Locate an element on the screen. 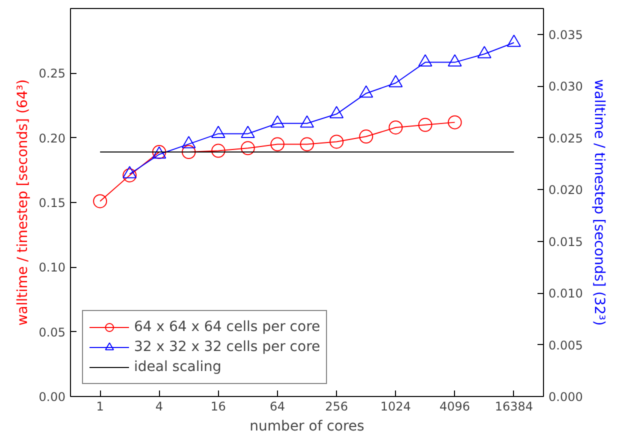 The width and height of the screenshot is (628, 437). y-tick-label: 0.00 is located at coordinates (52, 397).